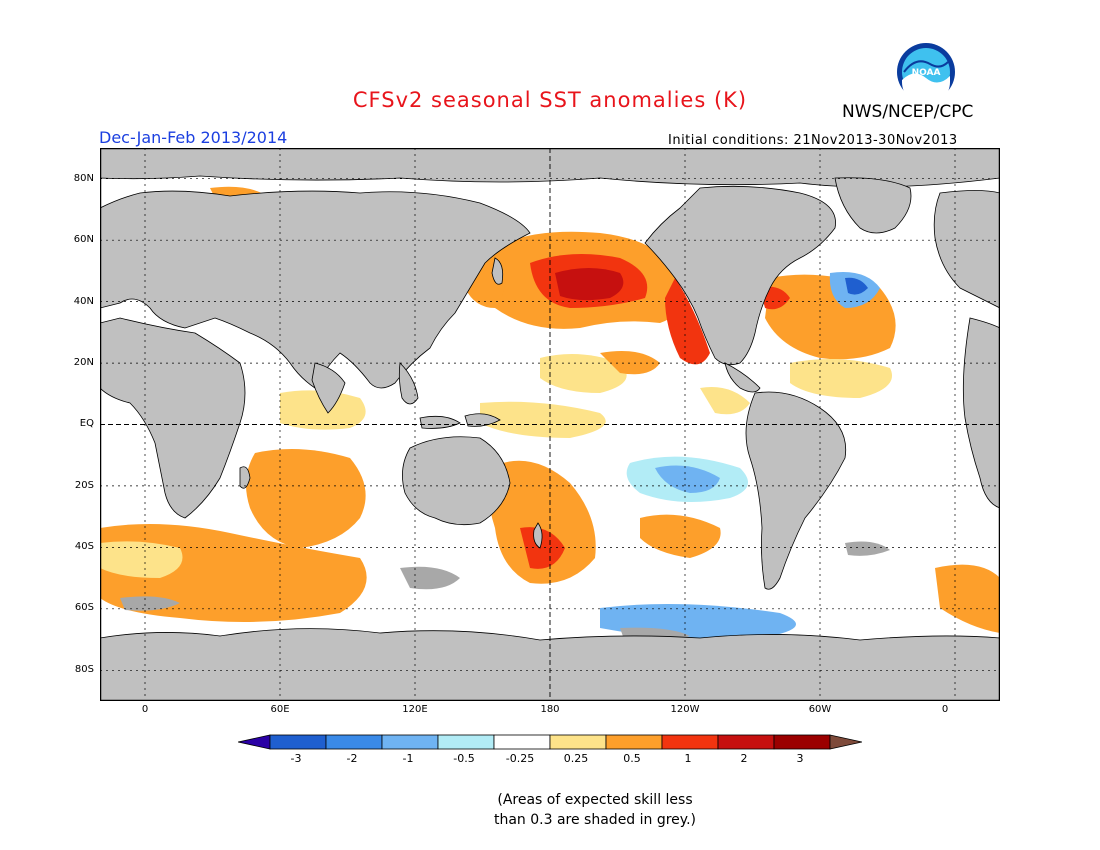 This screenshot has height=850, width=1100. I want to click on land-north-america, so click(740, 275).